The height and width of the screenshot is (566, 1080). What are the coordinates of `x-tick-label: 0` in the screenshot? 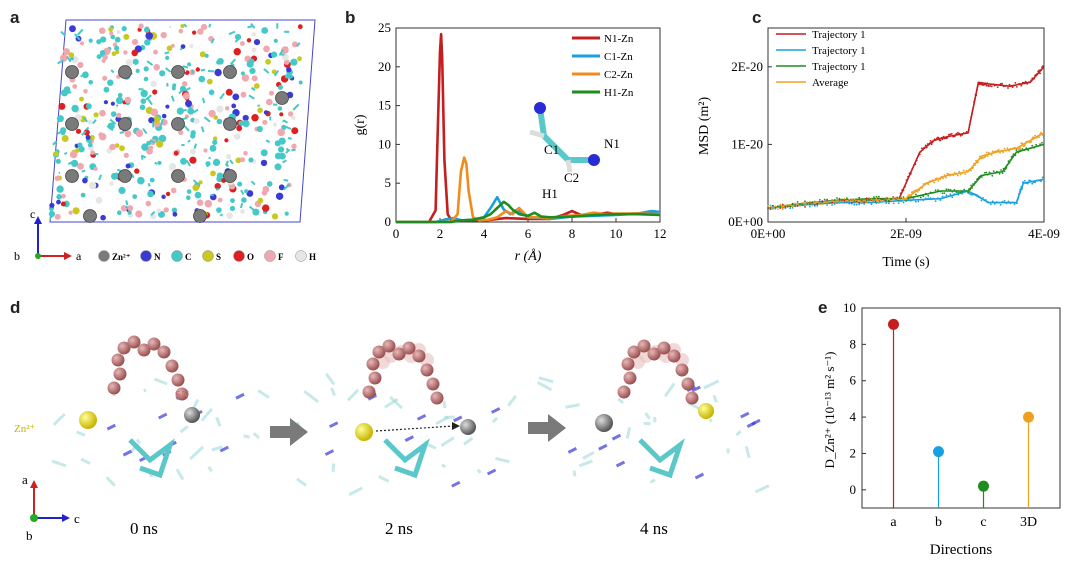 It's located at (396, 233).